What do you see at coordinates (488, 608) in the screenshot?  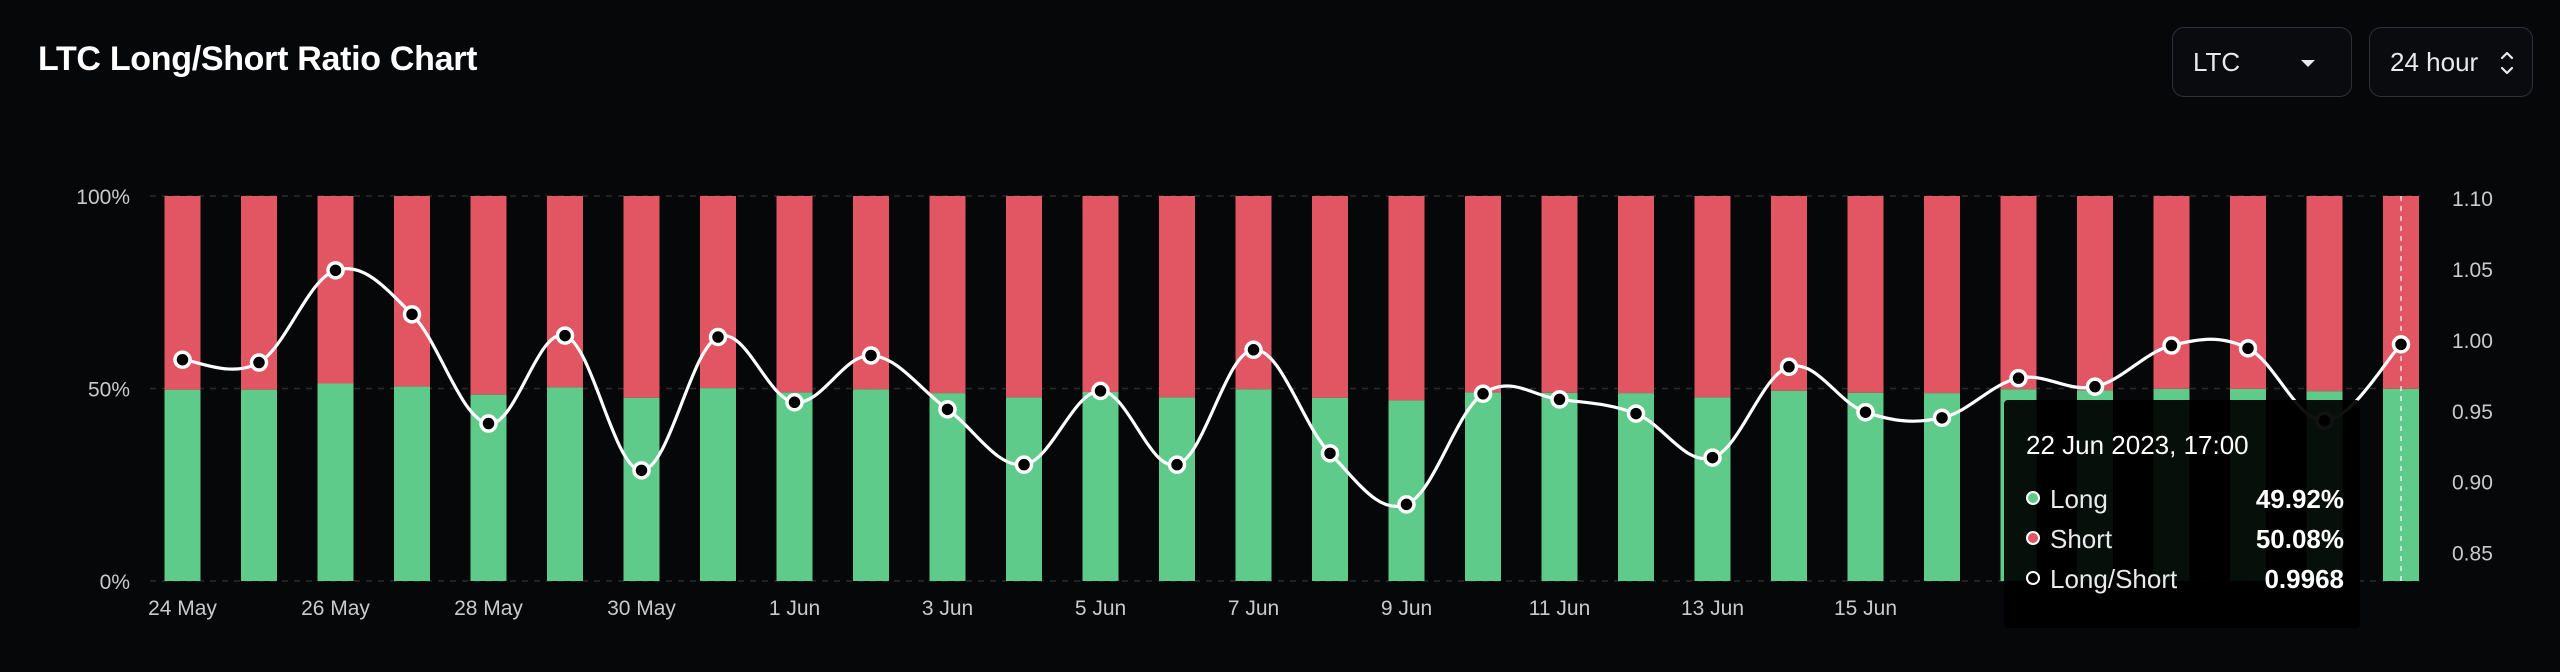 I see `x-axis-tick-label: 28 May` at bounding box center [488, 608].